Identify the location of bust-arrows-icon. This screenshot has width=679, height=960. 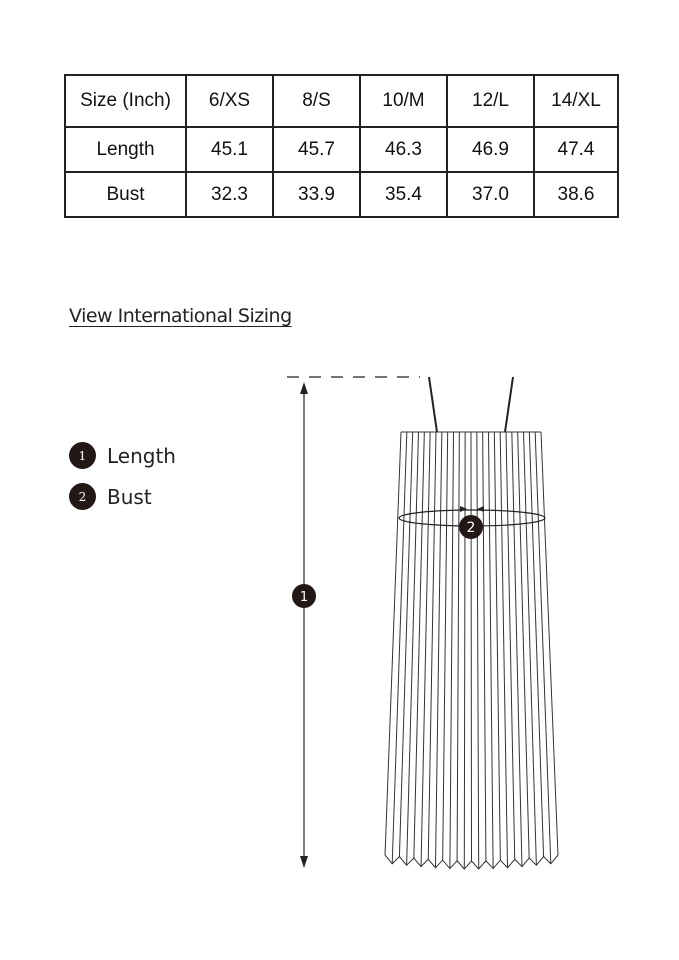
(472, 509).